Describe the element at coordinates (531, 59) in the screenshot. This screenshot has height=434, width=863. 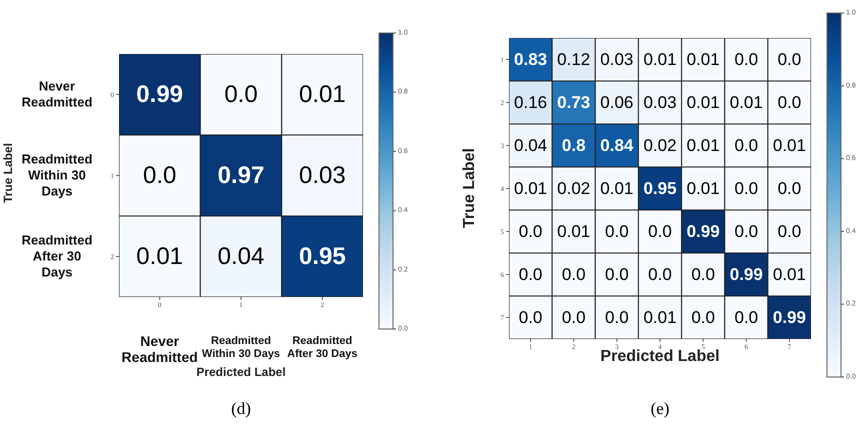
I see `data-label: 0.83` at that location.